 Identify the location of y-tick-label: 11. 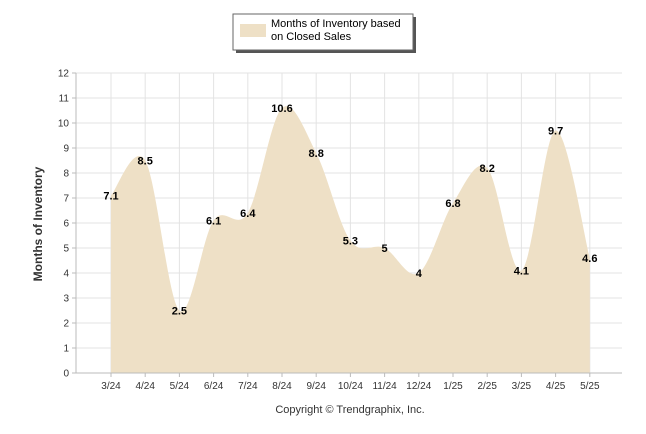
(64, 99).